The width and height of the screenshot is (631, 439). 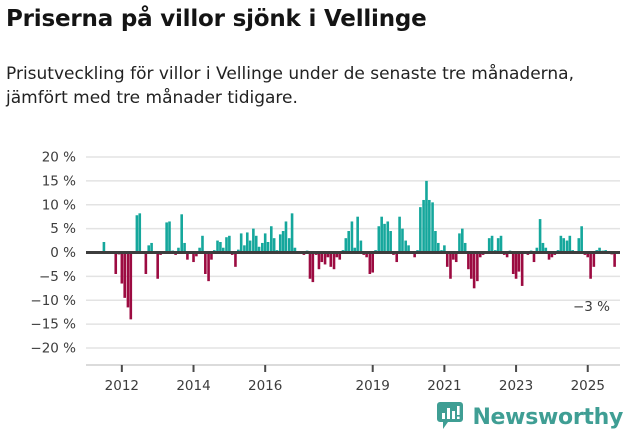 What do you see at coordinates (516, 386) in the screenshot?
I see `x-axis-tick-label: 2023` at bounding box center [516, 386].